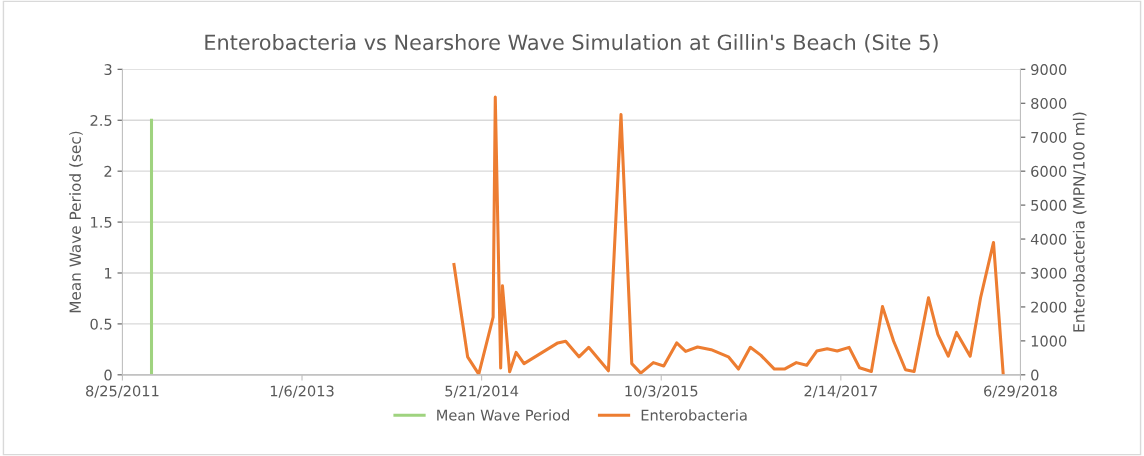  I want to click on y2-tick-label: 1000, so click(1049, 341).